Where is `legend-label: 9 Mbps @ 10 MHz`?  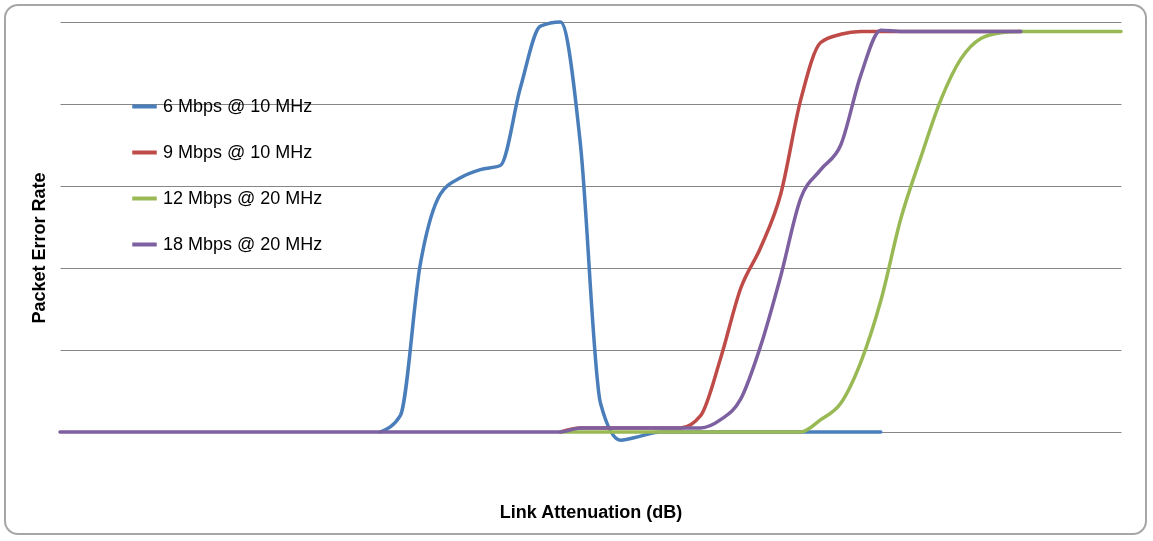
legend-label: 9 Mbps @ 10 MHz is located at coordinates (238, 151).